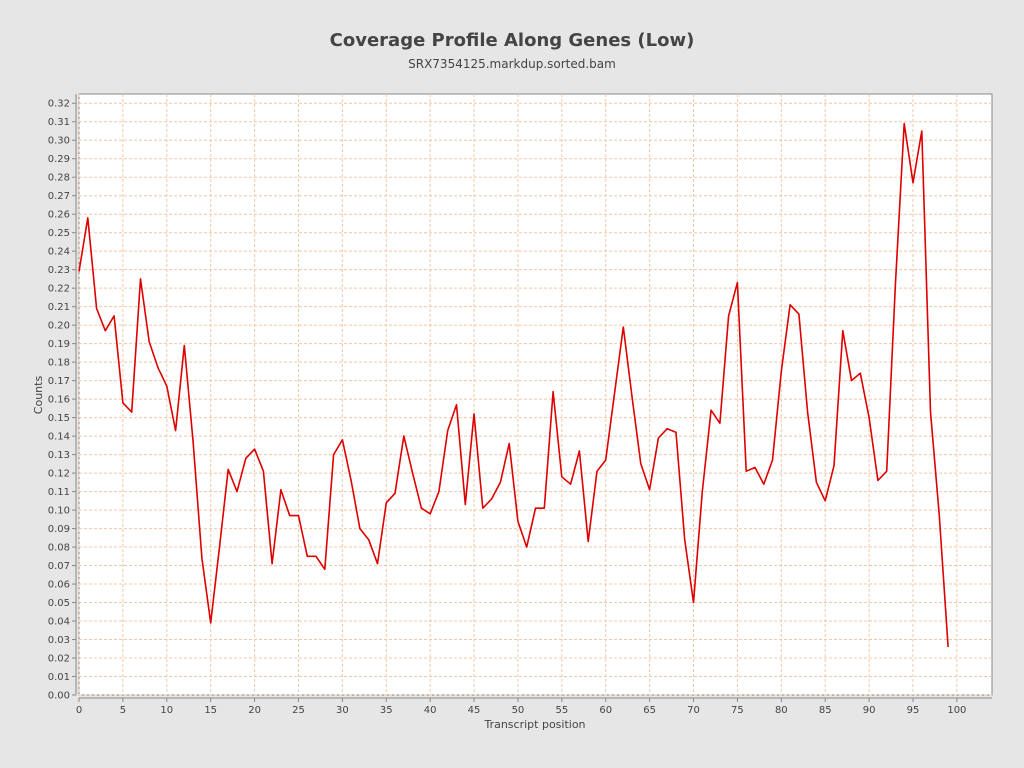 The image size is (1024, 768). What do you see at coordinates (59, 252) in the screenshot?
I see `y-tick-label: 0.24` at bounding box center [59, 252].